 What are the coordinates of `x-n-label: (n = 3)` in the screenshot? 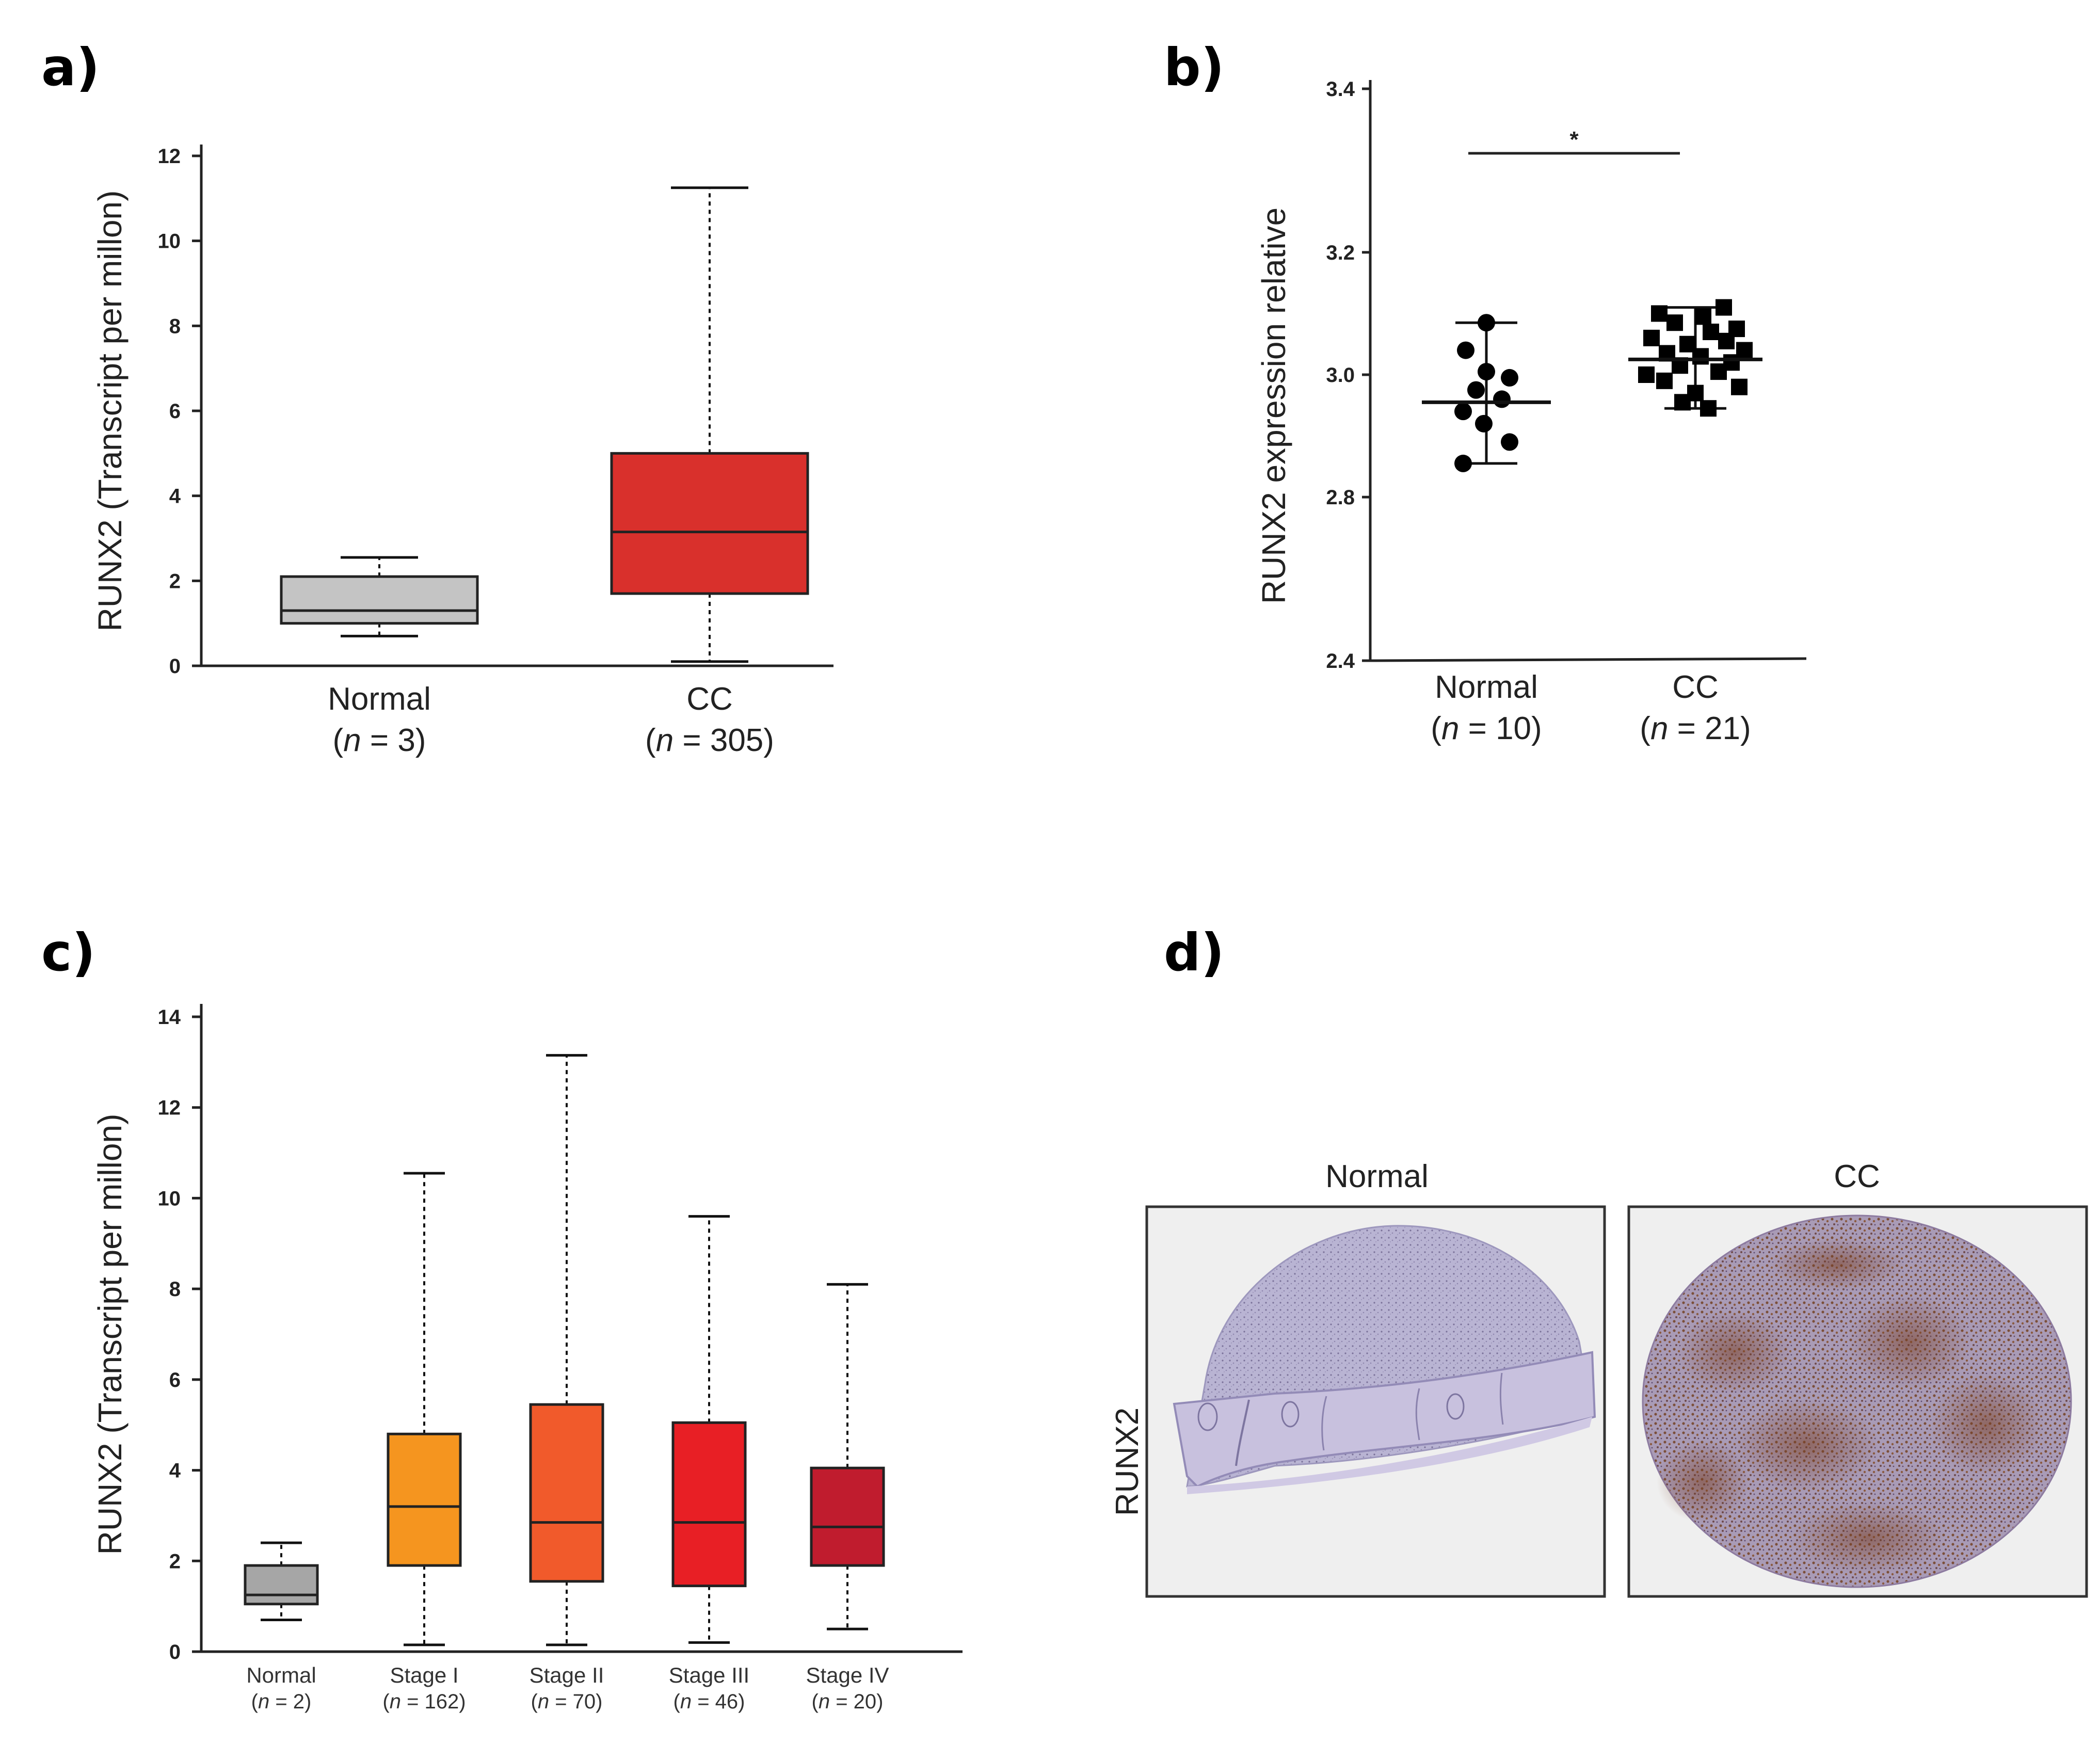 It's located at (379, 740).